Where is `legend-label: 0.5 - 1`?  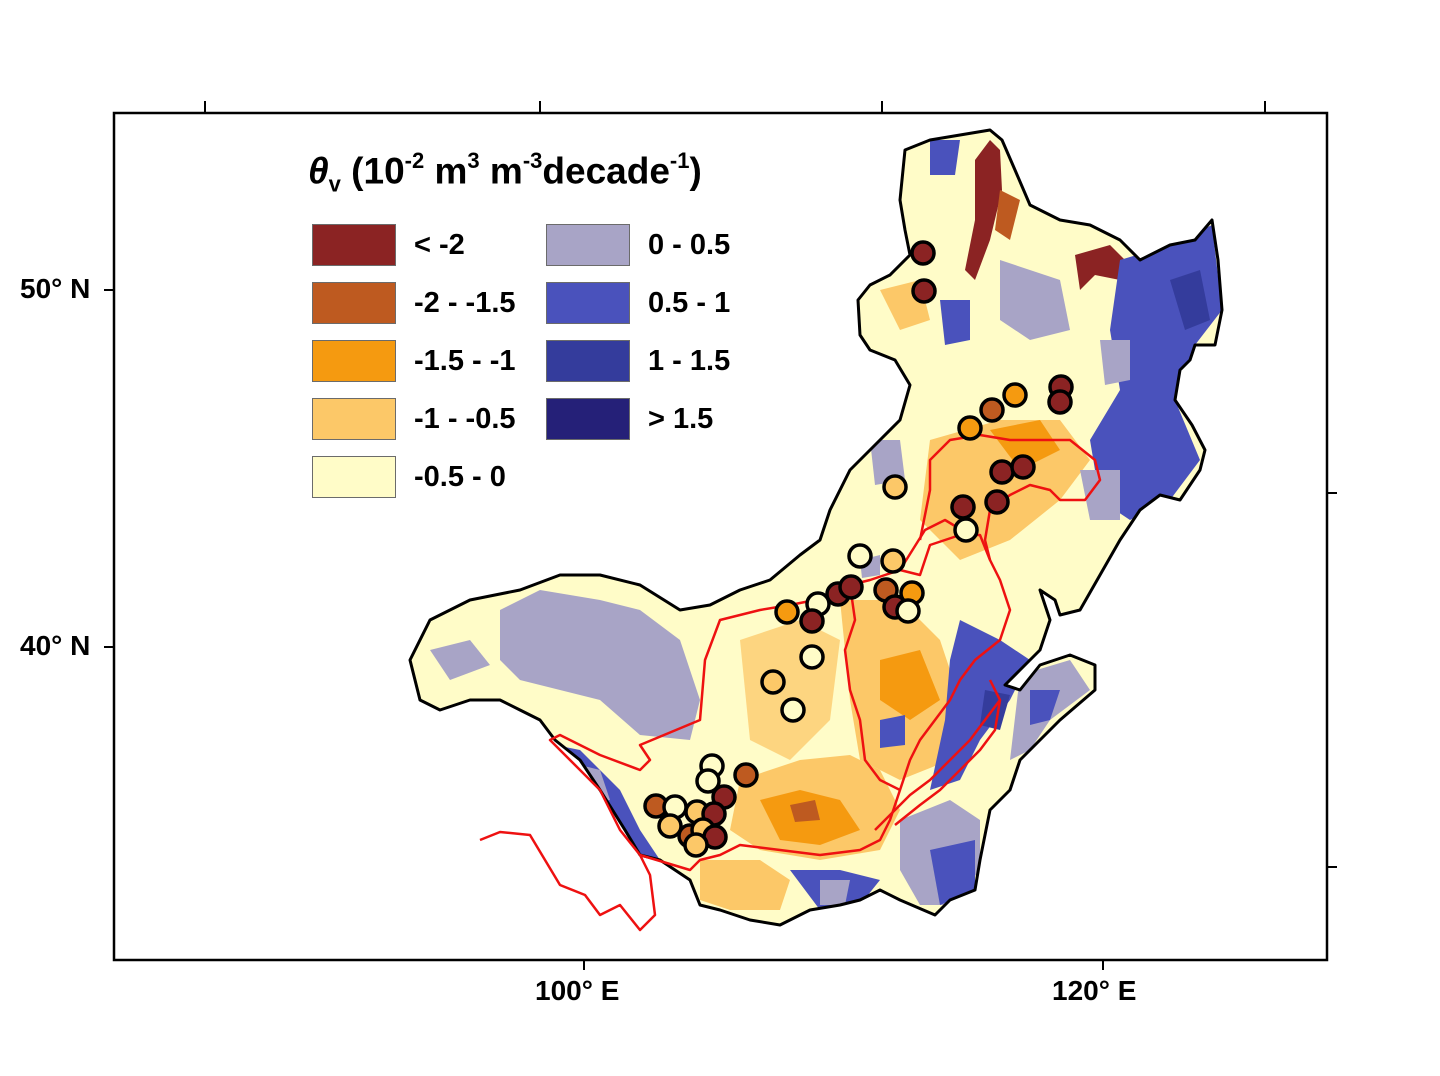
legend-label: 0.5 - 1 is located at coordinates (689, 302).